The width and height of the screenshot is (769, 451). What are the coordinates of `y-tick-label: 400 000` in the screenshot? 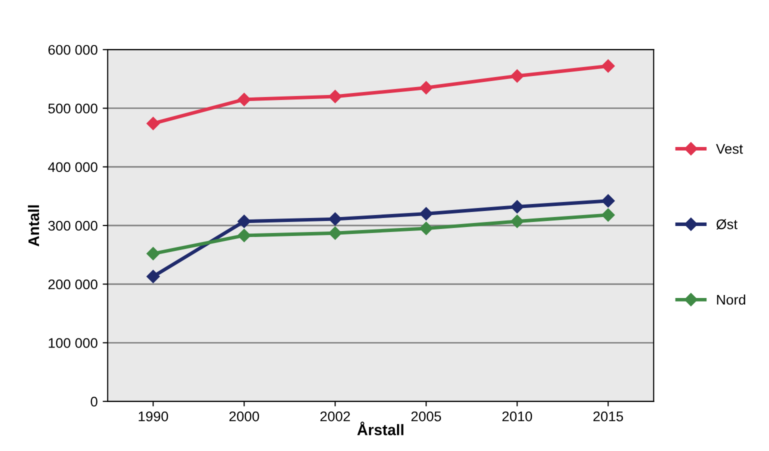 It's located at (73, 167).